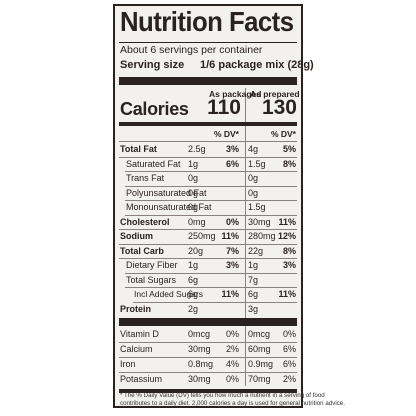 Image resolution: width=416 pixels, height=416 pixels. Describe the element at coordinates (208, 141) in the screenshot. I see `dv-header-divider` at that location.